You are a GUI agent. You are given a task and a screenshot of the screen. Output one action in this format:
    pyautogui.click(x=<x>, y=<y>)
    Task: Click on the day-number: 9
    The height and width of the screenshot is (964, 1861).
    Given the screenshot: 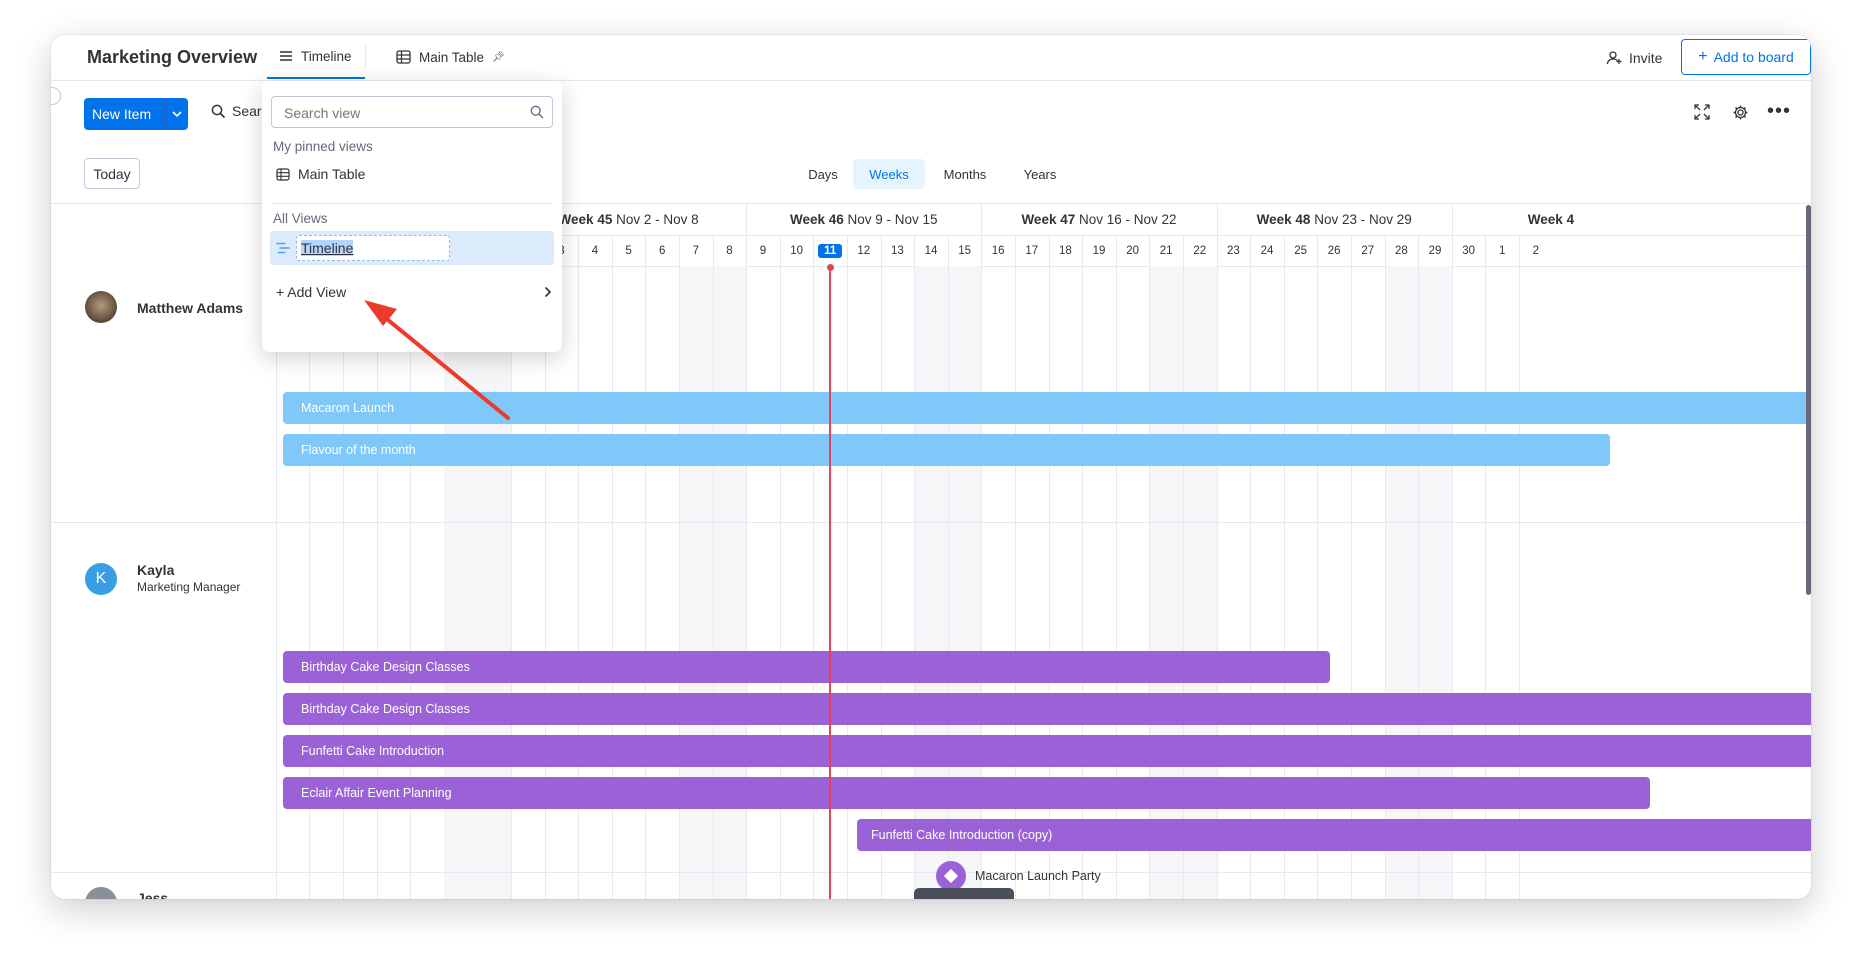 What is the action you would take?
    pyautogui.click(x=763, y=250)
    